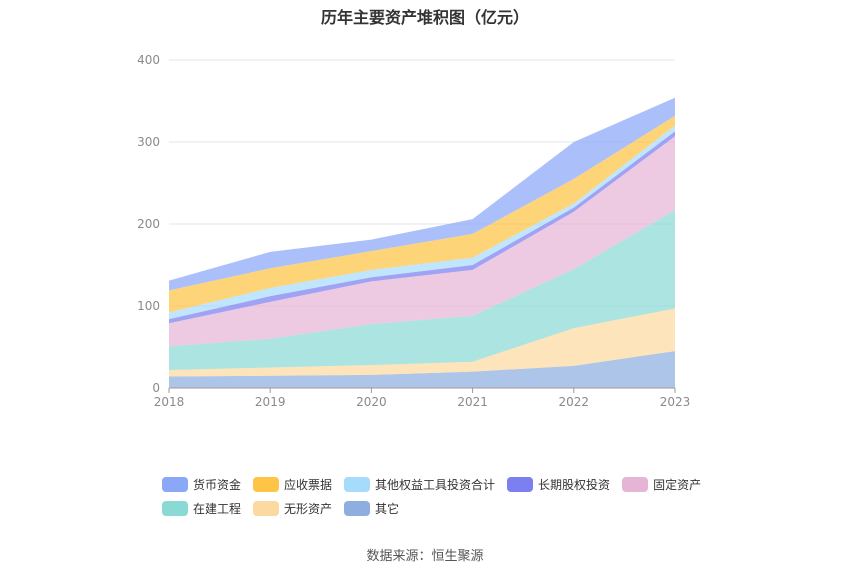 The image size is (850, 575). What do you see at coordinates (148, 60) in the screenshot?
I see `y-tick-label: 400` at bounding box center [148, 60].